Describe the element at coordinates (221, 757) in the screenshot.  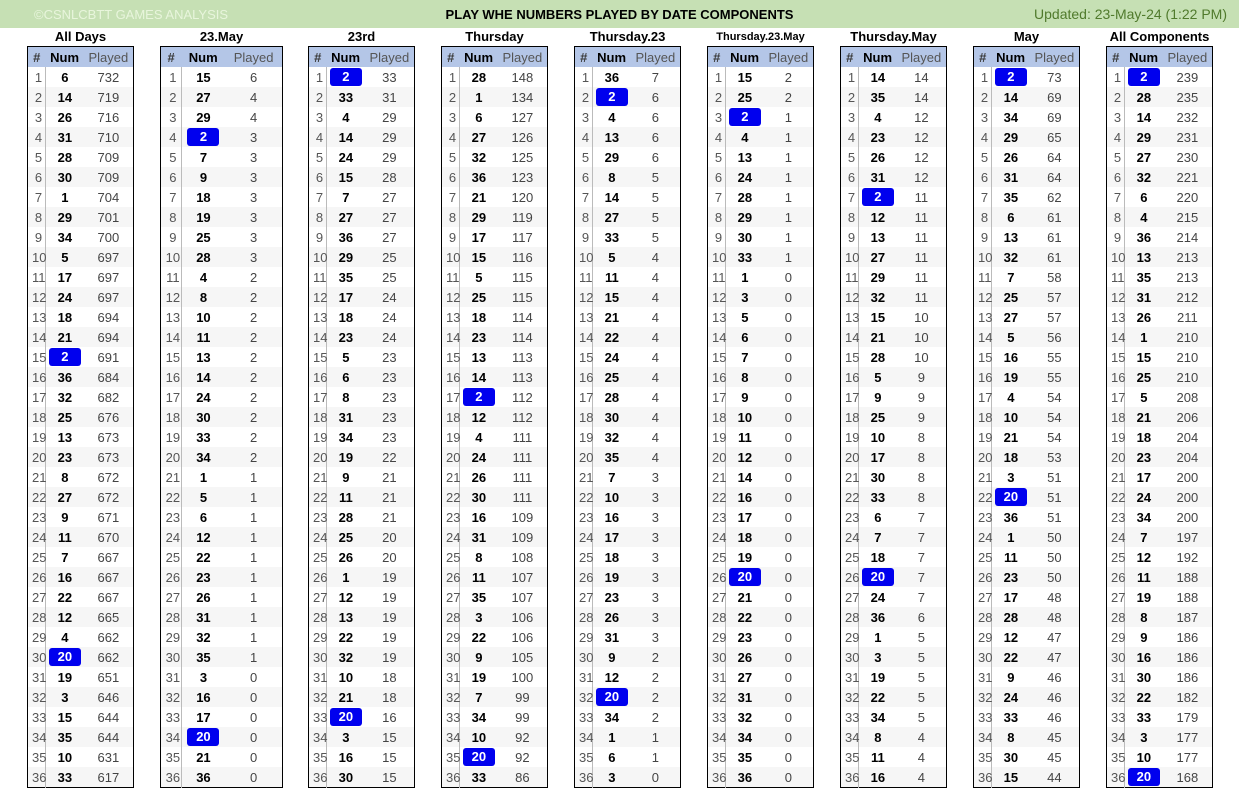
I see `table-row: 35 21 0` at that location.